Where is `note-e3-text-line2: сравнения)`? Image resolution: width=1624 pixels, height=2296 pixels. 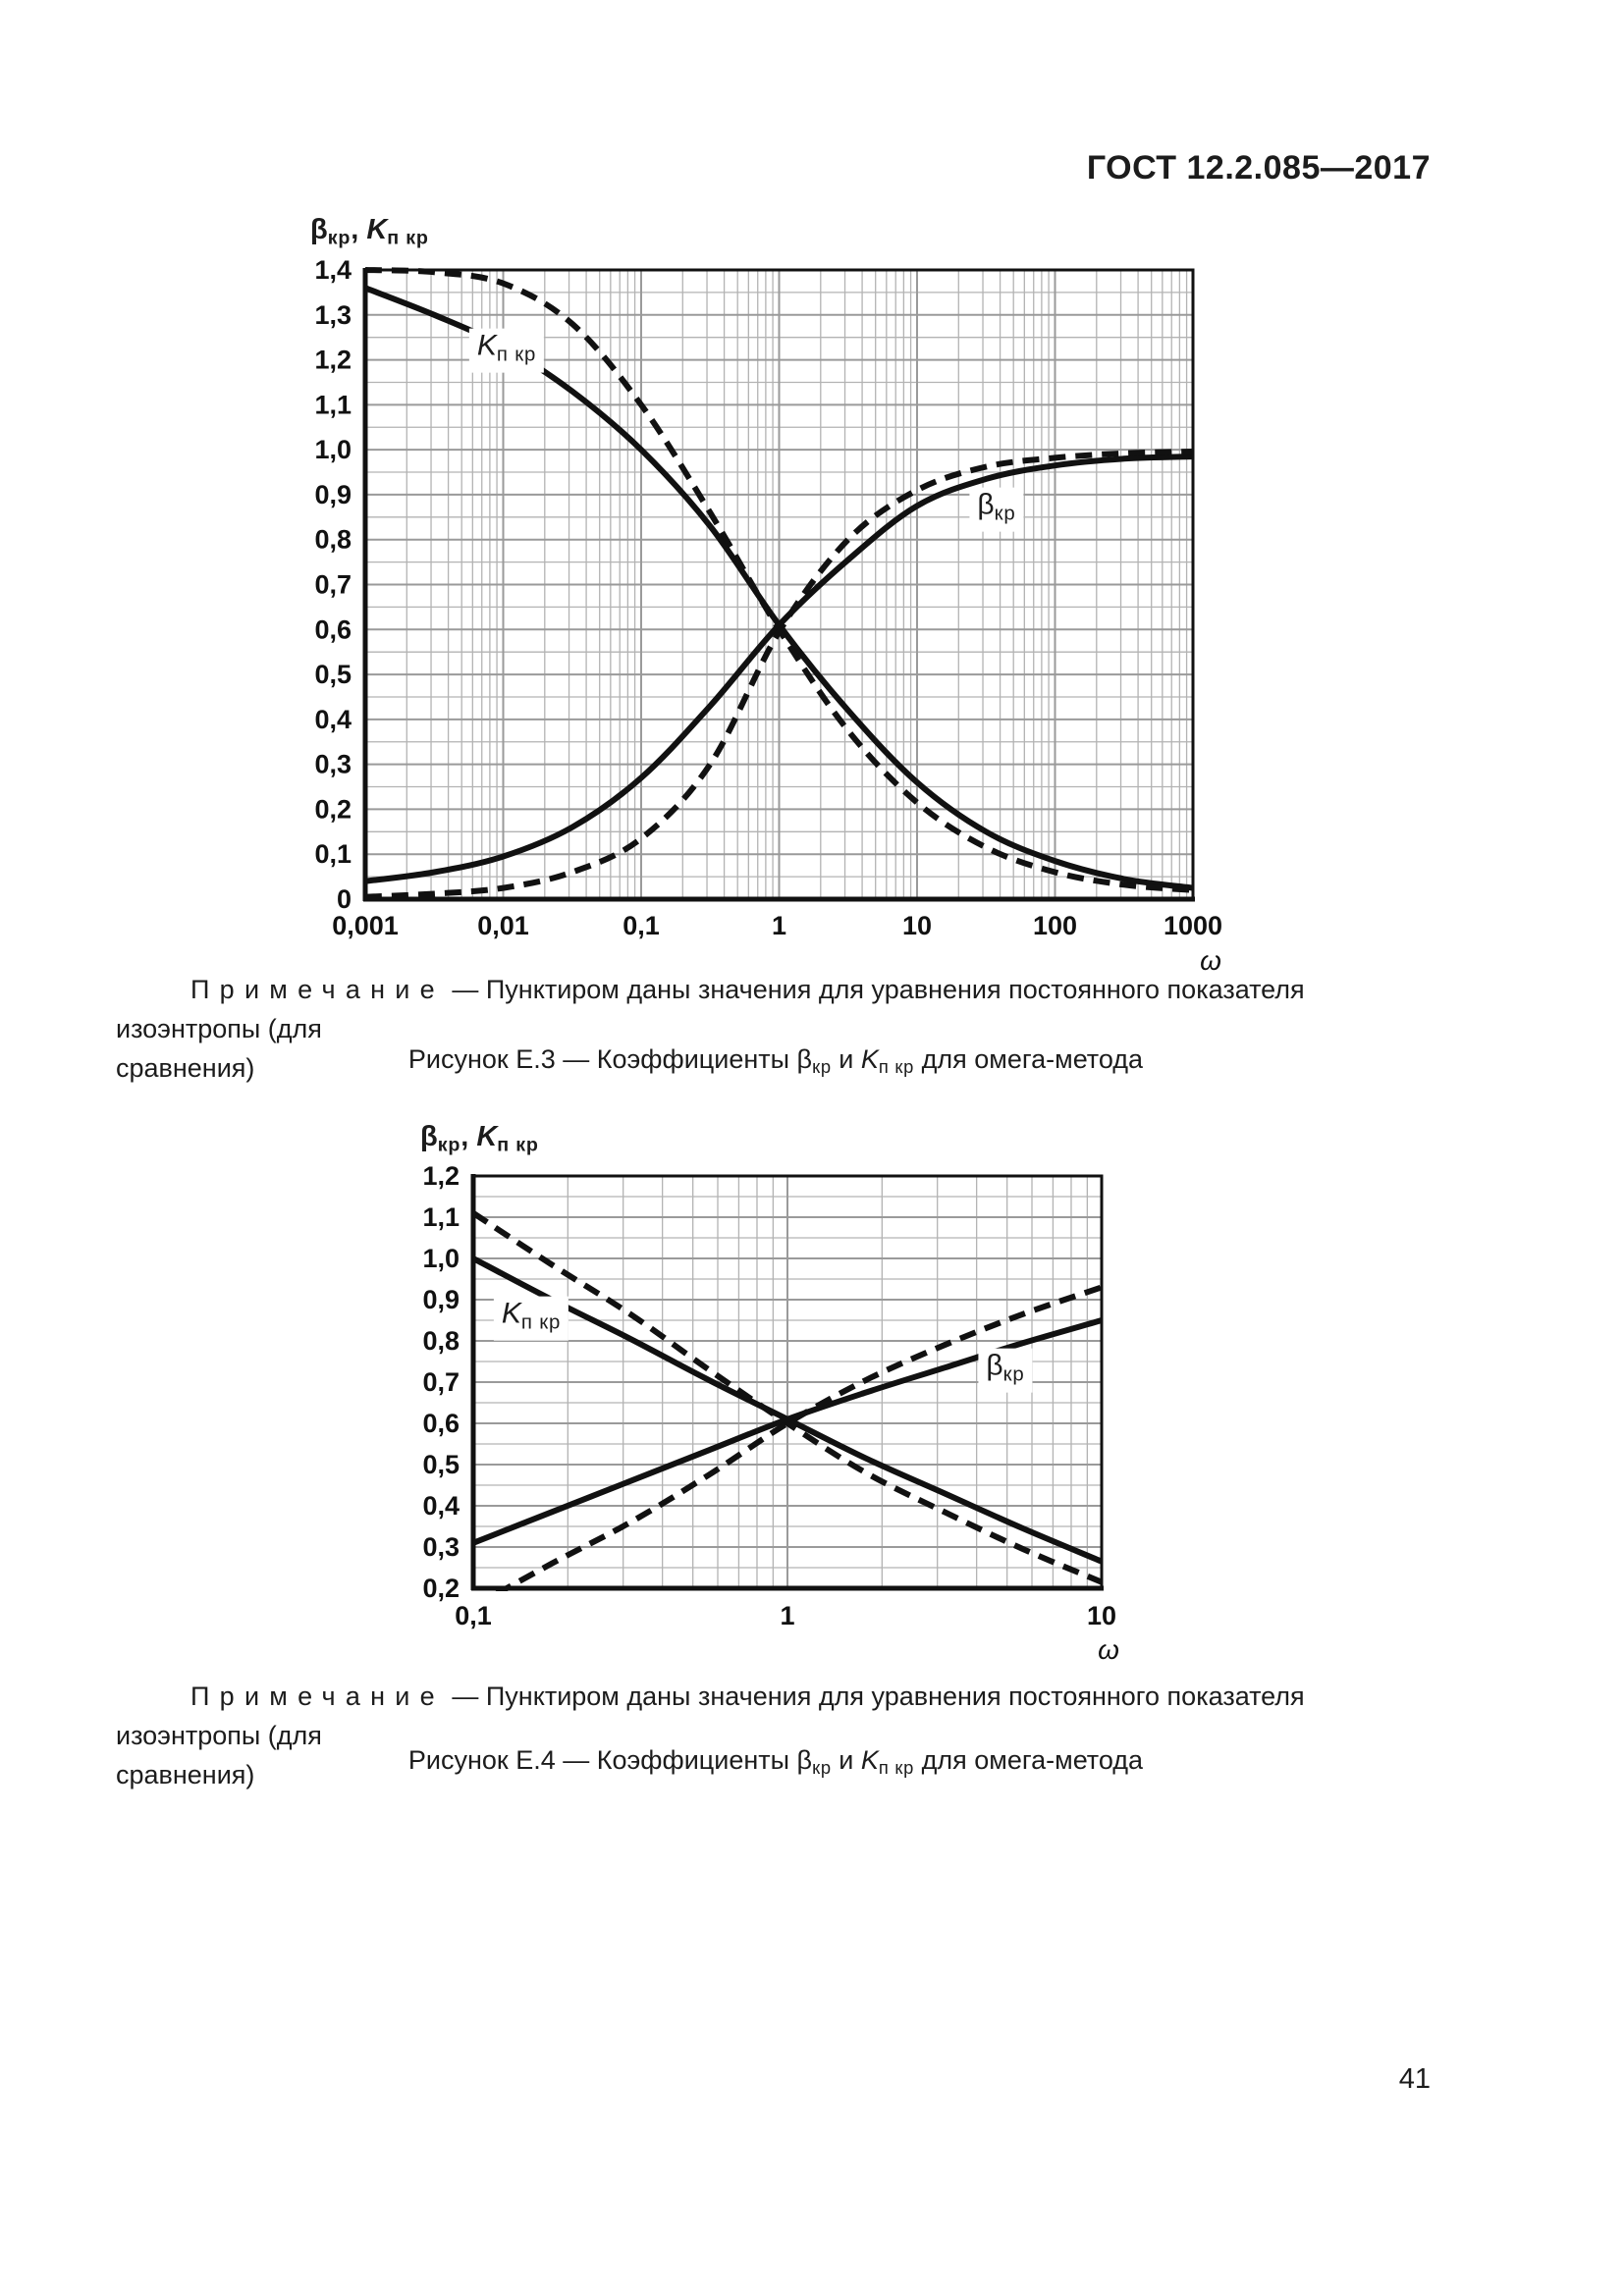 note-e3-text-line2: сравнения) is located at coordinates (185, 1068).